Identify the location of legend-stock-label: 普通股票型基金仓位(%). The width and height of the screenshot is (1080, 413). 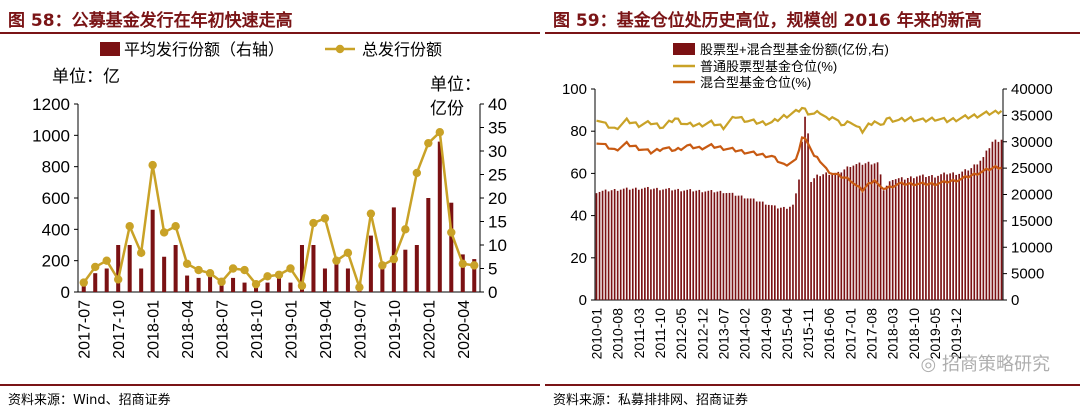
(768, 66).